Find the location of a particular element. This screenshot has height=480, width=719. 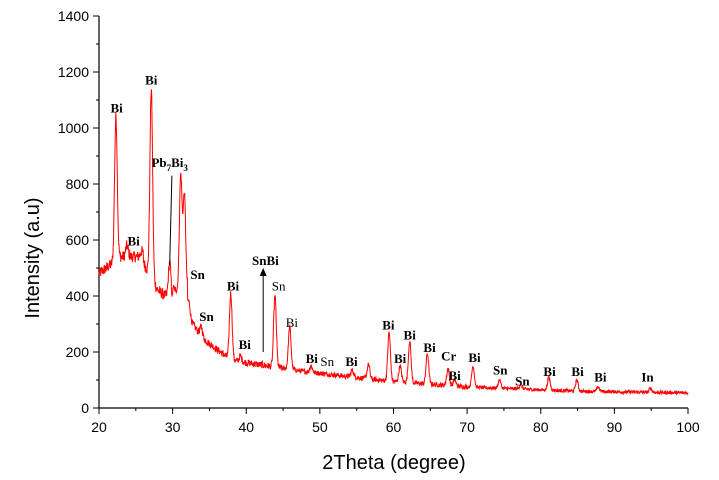

leader-line is located at coordinates (171, 220).